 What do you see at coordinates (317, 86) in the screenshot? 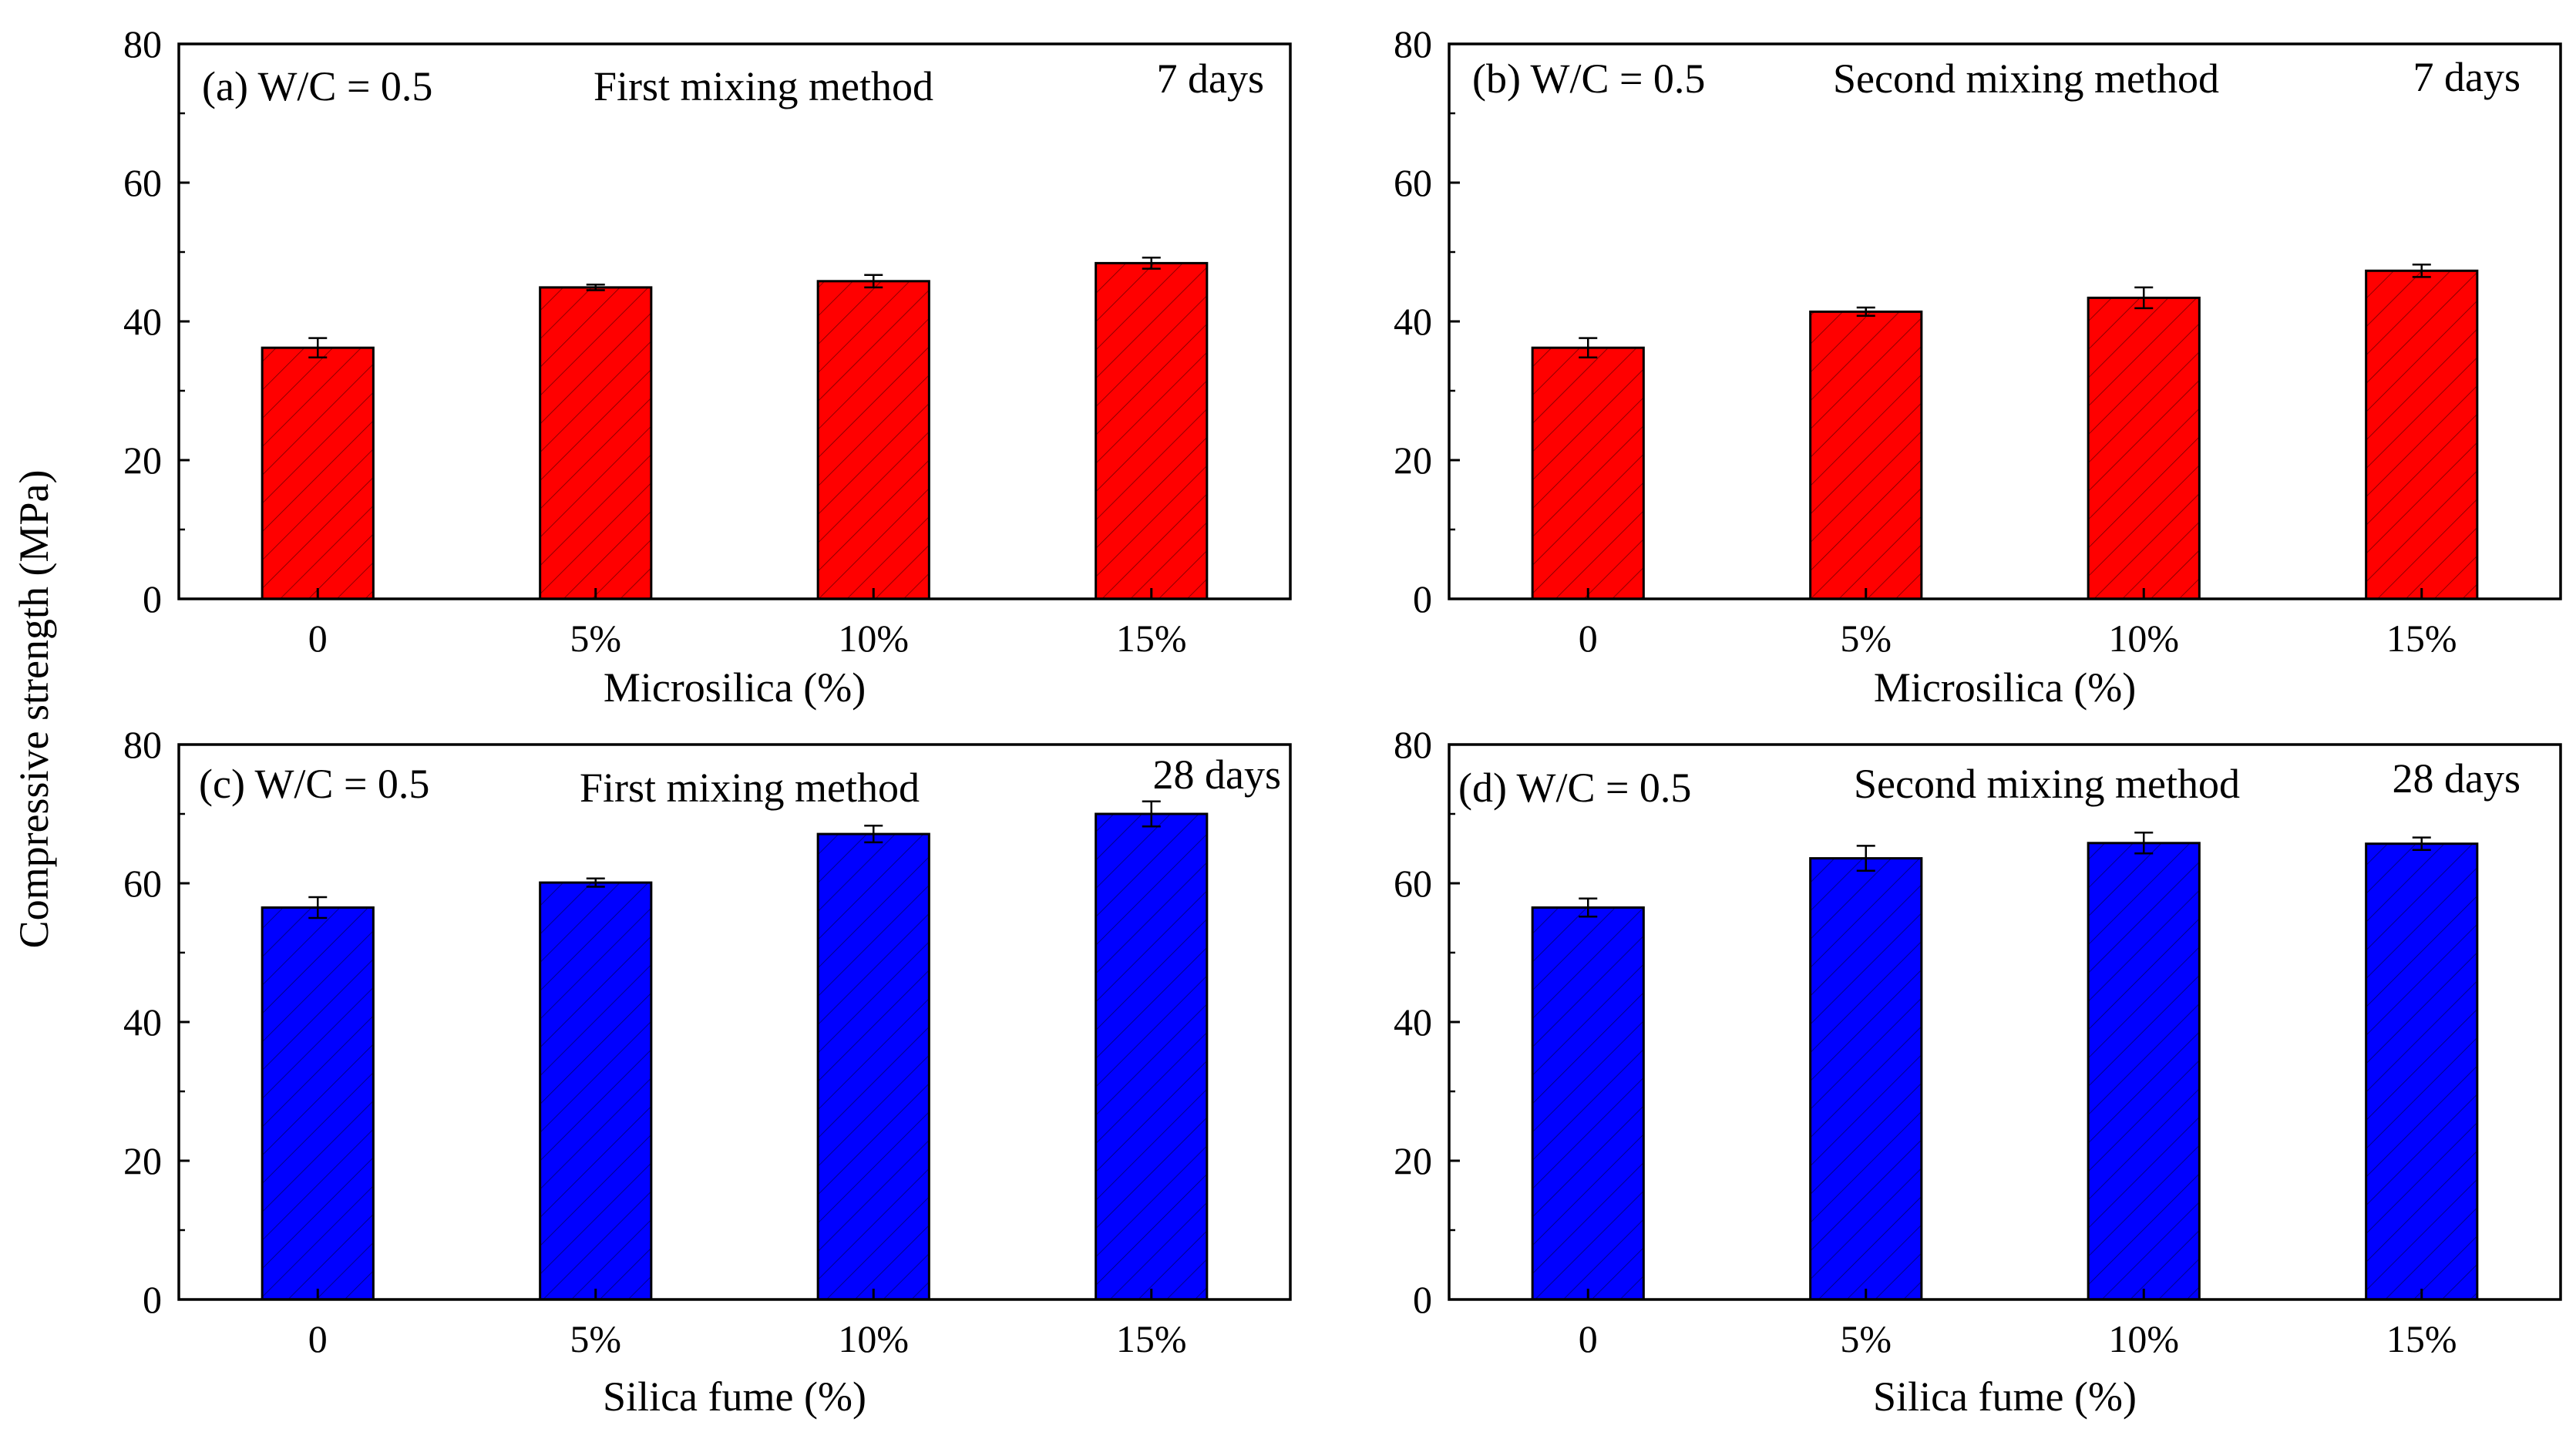
I see `panel-label: (a) W/C = 0.5` at bounding box center [317, 86].